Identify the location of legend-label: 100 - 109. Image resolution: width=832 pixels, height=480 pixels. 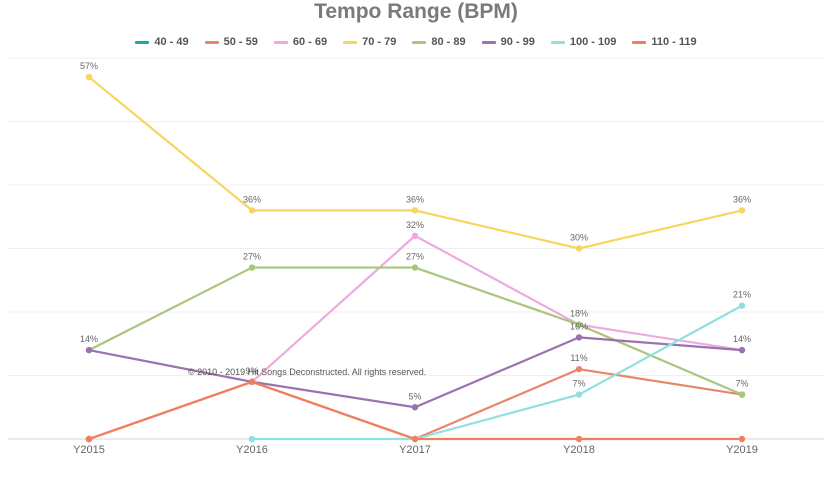
(593, 42).